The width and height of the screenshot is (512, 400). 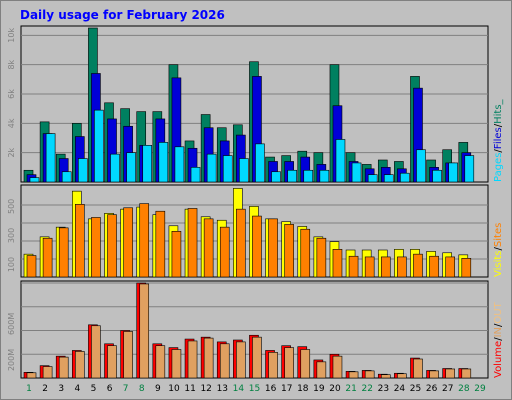 What do you see at coordinates (45, 389) in the screenshot?
I see `day-label: 2` at bounding box center [45, 389].